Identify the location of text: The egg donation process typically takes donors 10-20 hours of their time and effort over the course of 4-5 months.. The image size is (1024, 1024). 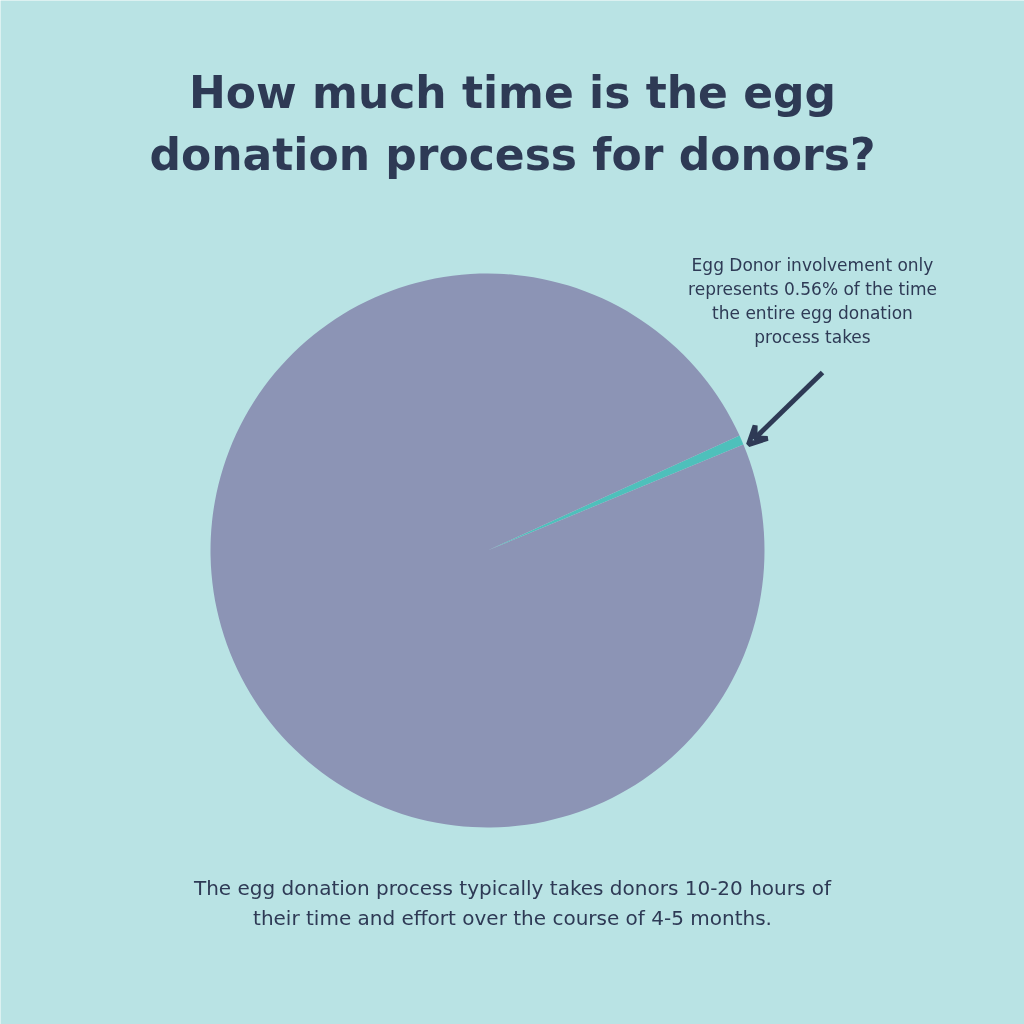
(512, 902).